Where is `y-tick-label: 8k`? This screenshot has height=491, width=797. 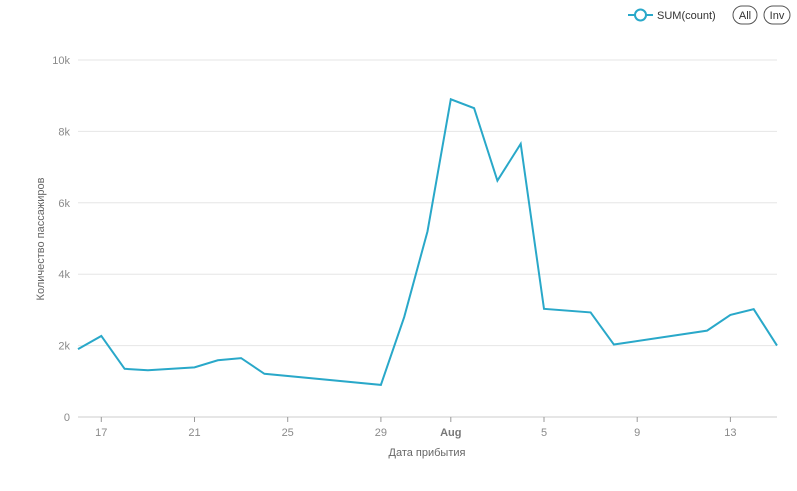 y-tick-label: 8k is located at coordinates (64, 132).